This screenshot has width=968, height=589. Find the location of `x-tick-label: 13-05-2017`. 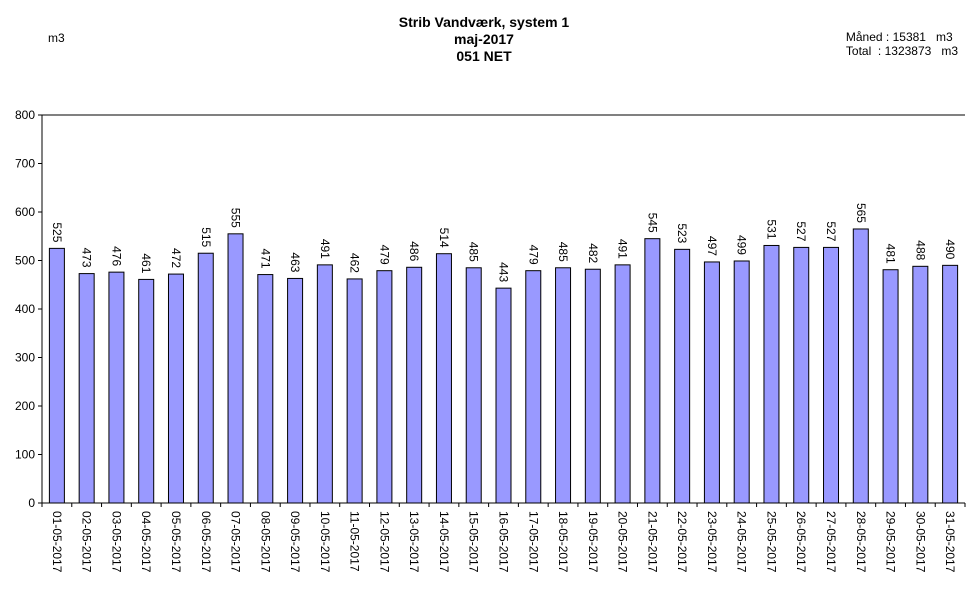

x-tick-label: 13-05-2017 is located at coordinates (414, 542).